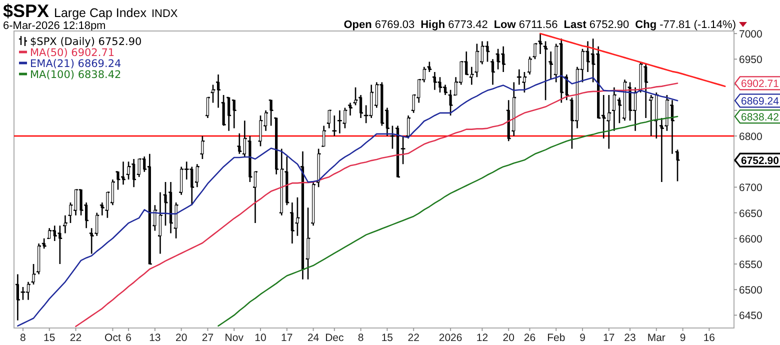  I want to click on x-tick-label: Mar, so click(656, 338).